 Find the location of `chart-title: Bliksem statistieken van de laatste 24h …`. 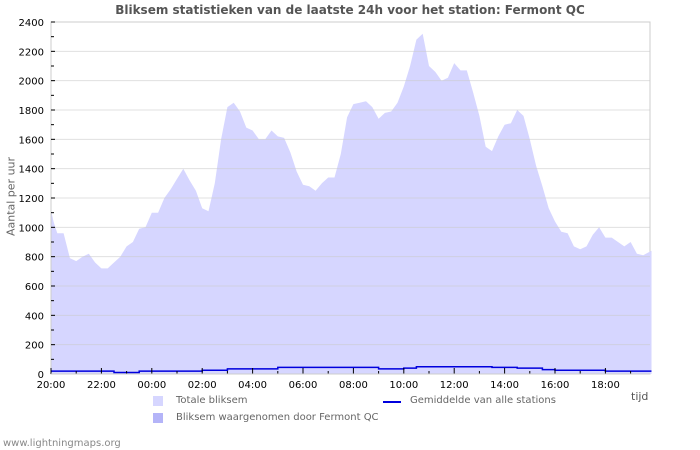

chart-title: Bliksem statistieken van de laatste 24h … is located at coordinates (350, 10).